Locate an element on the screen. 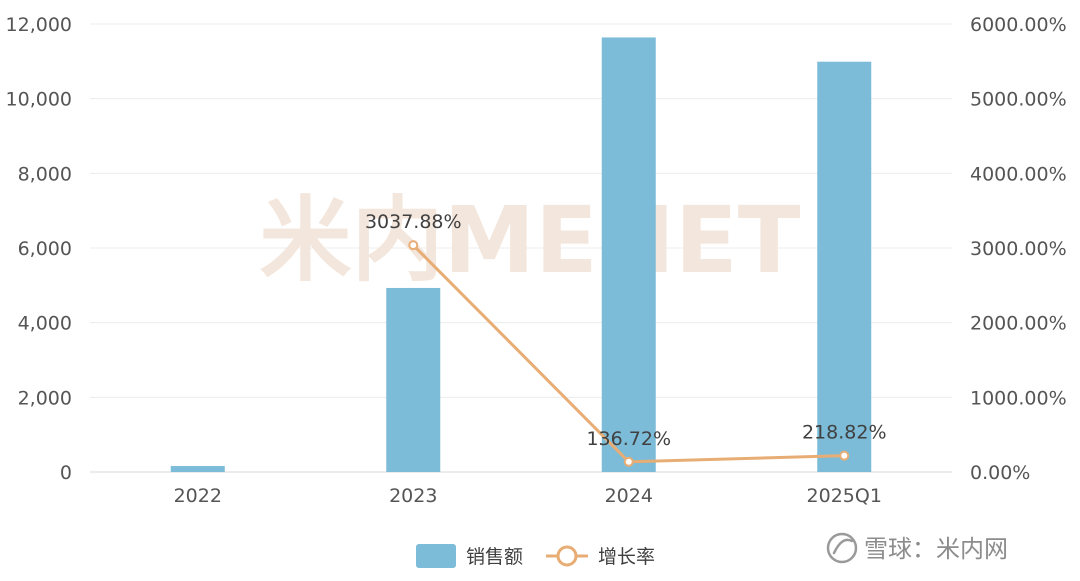 The image size is (1080, 581). bar-2025Q1 is located at coordinates (844, 266).